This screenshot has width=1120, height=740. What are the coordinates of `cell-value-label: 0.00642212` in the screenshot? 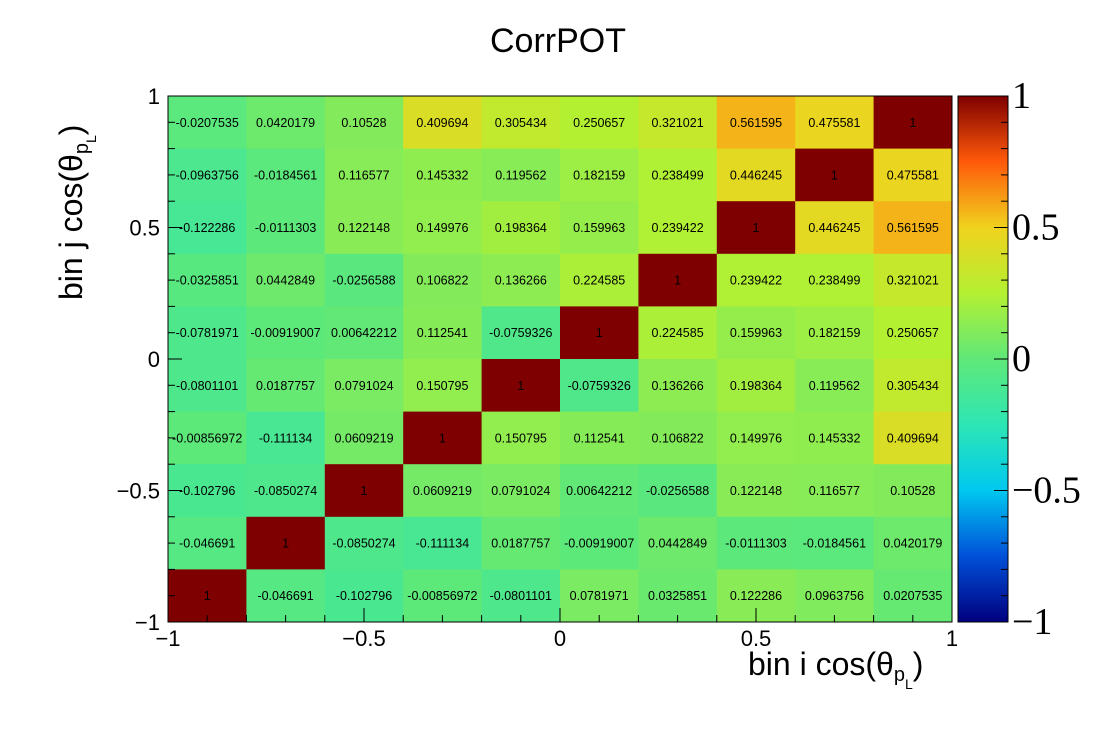 It's located at (599, 491).